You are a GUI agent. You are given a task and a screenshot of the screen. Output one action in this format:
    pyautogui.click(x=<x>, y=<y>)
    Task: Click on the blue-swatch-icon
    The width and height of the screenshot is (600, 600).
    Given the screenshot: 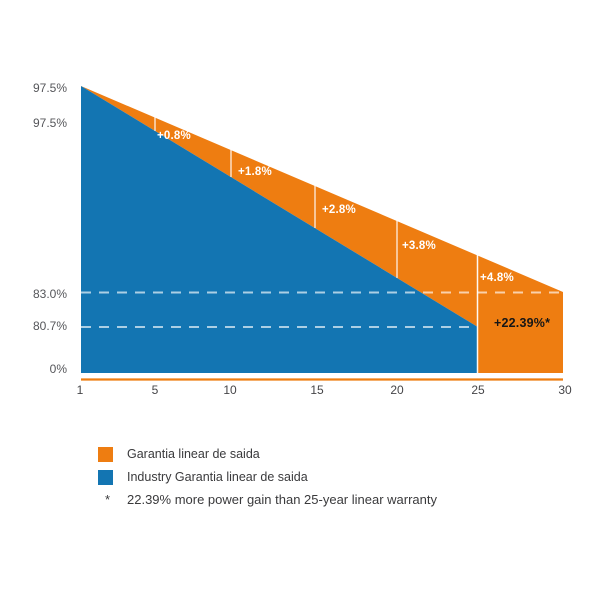 What is the action you would take?
    pyautogui.click(x=105, y=477)
    